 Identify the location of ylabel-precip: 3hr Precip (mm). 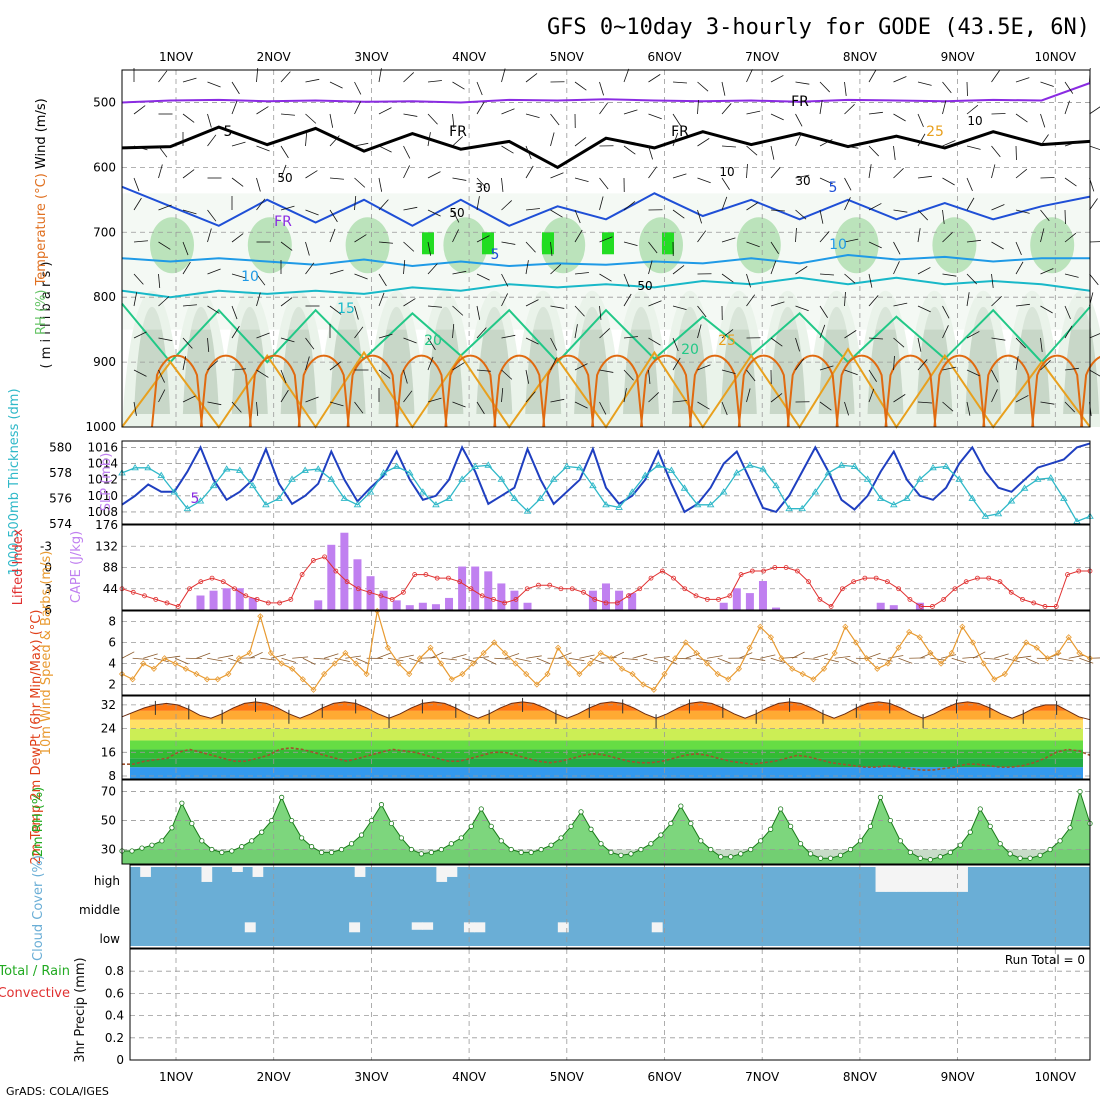
(80, 1009).